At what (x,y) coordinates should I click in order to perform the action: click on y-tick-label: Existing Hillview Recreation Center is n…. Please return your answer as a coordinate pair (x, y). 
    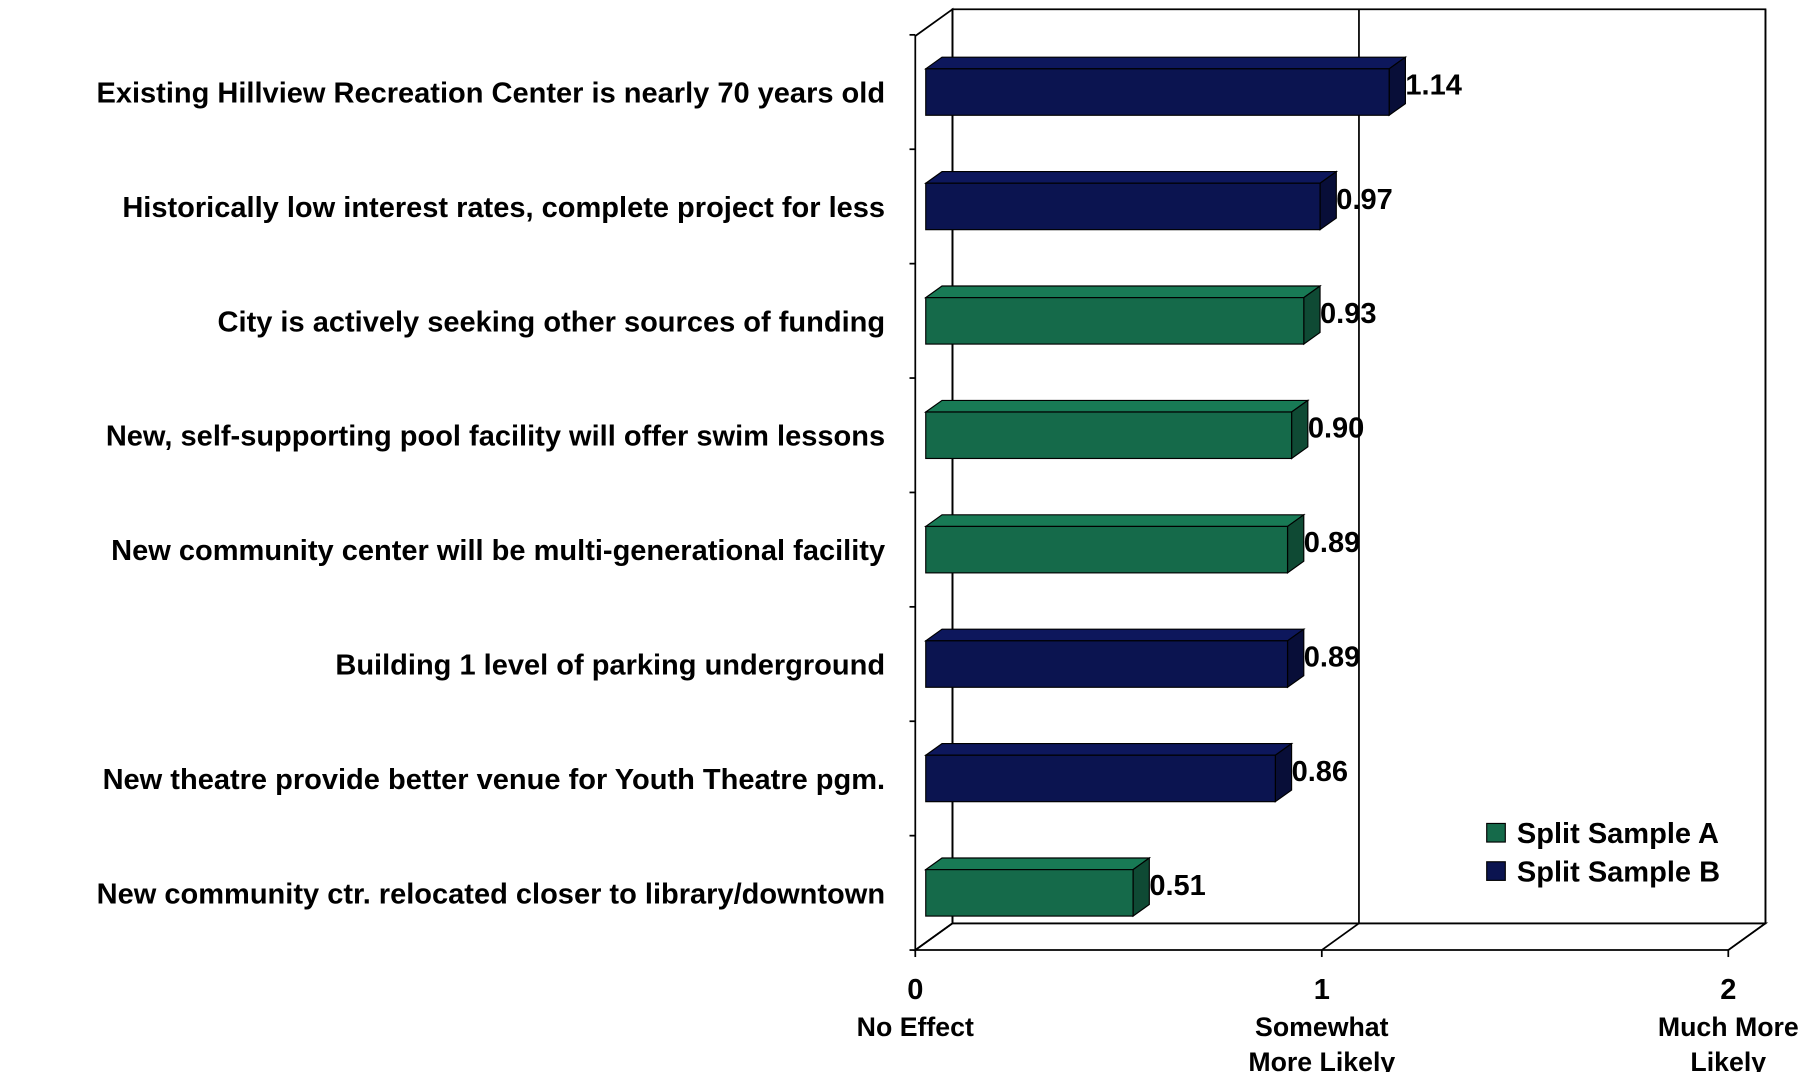
    Looking at the image, I should click on (491, 93).